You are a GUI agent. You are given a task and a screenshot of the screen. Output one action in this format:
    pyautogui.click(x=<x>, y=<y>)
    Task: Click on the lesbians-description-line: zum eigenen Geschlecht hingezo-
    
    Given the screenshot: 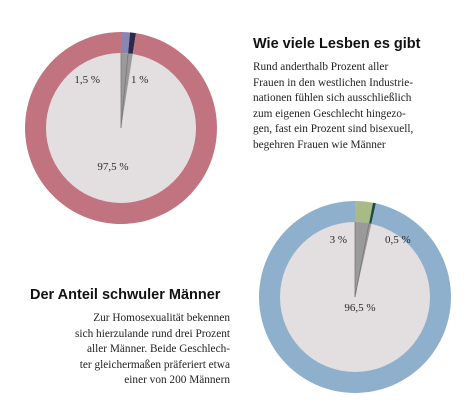 What is the action you would take?
    pyautogui.click(x=329, y=113)
    